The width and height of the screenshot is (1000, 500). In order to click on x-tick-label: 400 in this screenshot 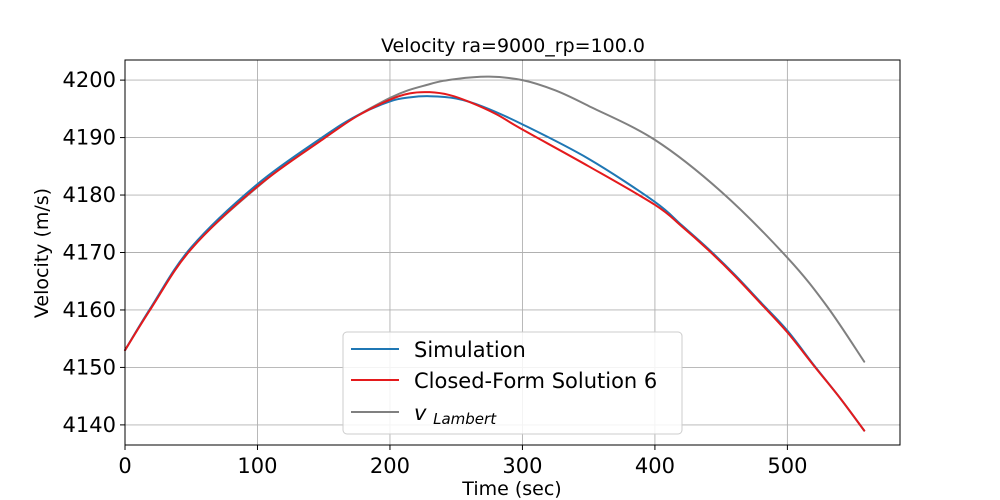, I will do `click(655, 466)`.